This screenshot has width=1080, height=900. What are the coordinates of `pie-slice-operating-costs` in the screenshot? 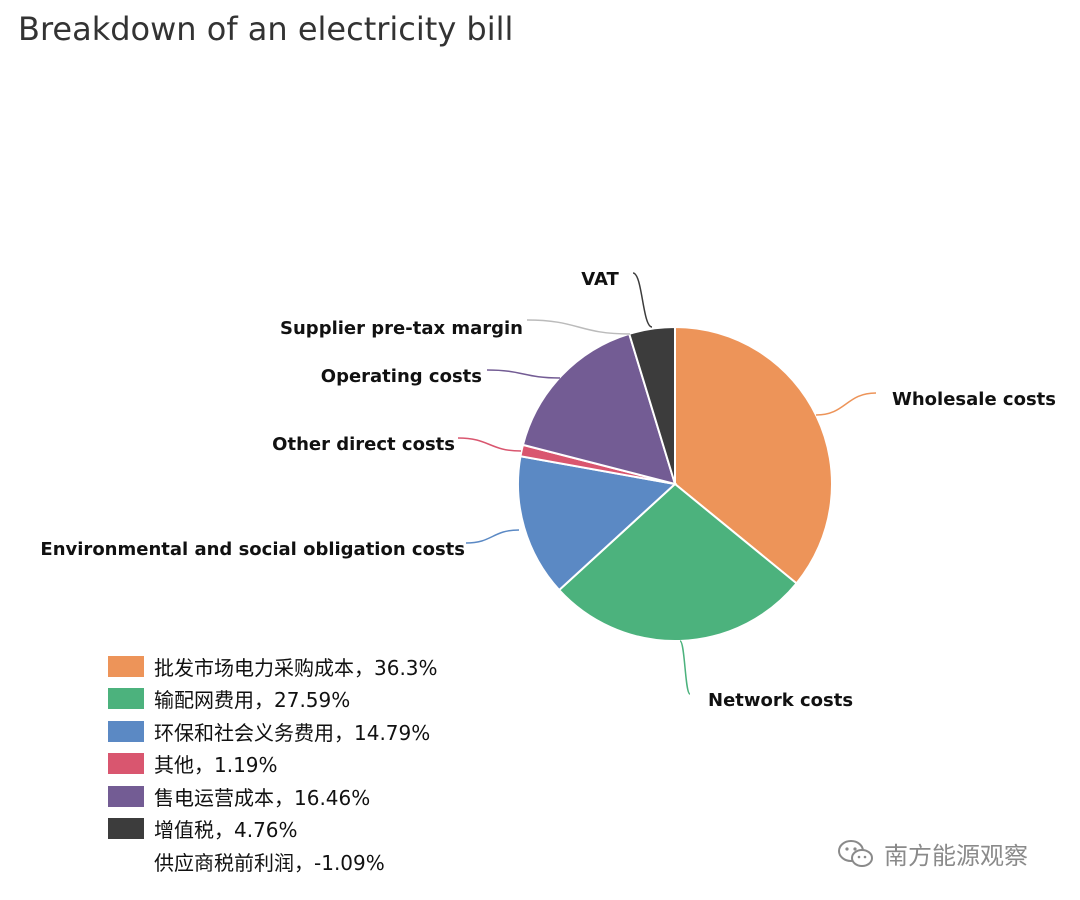 It's located at (599, 409).